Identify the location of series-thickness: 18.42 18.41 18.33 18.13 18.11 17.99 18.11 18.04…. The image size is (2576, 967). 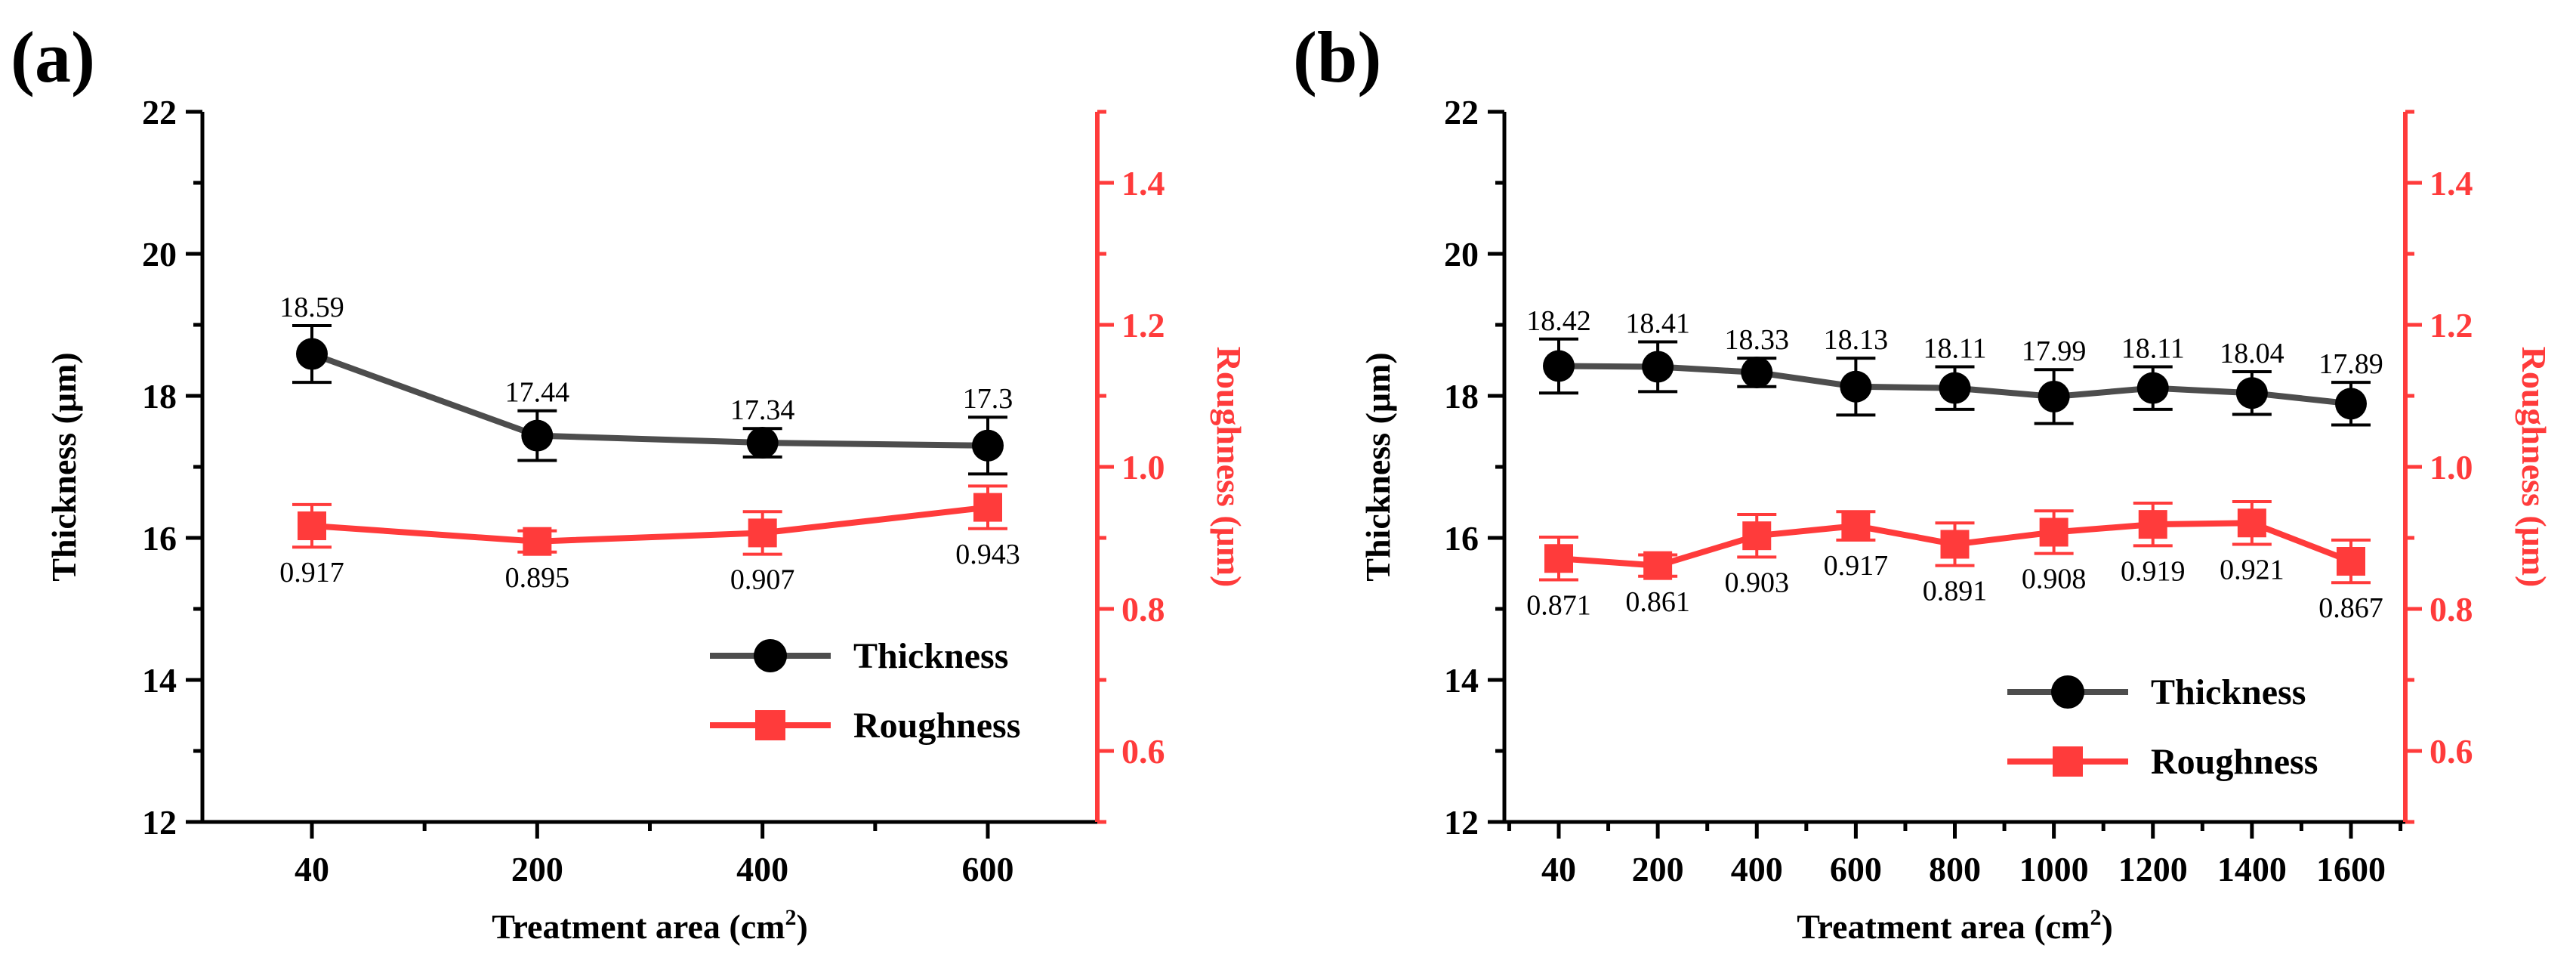
(1954, 366).